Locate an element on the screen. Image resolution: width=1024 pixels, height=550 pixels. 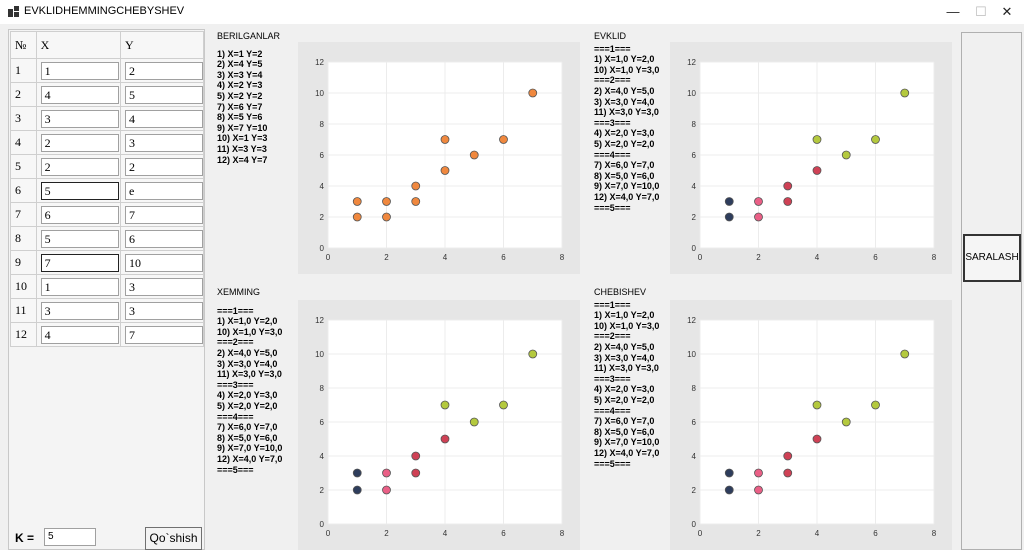
row-number: 4 is located at coordinates (23, 142).